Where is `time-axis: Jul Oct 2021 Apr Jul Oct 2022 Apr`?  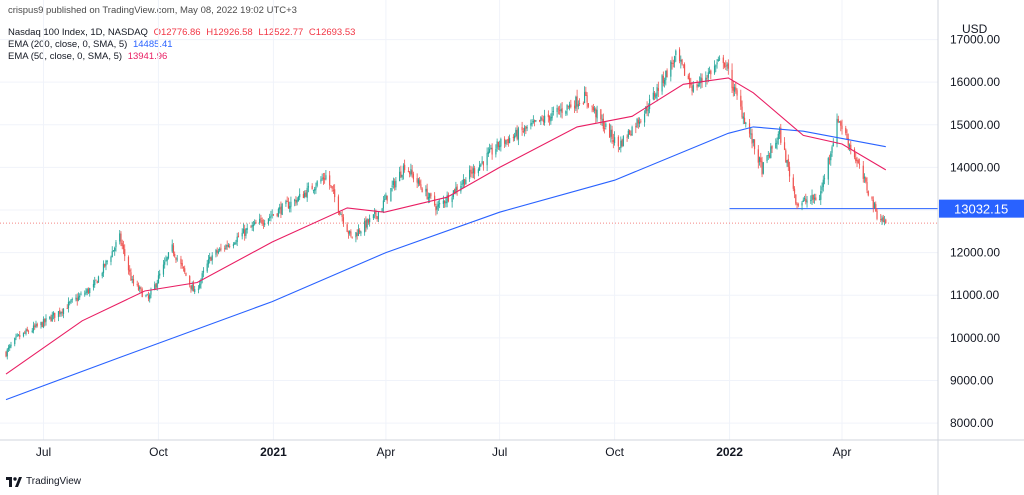 time-axis: Jul Oct 2021 Apr Jul Oct 2022 Apr is located at coordinates (444, 452).